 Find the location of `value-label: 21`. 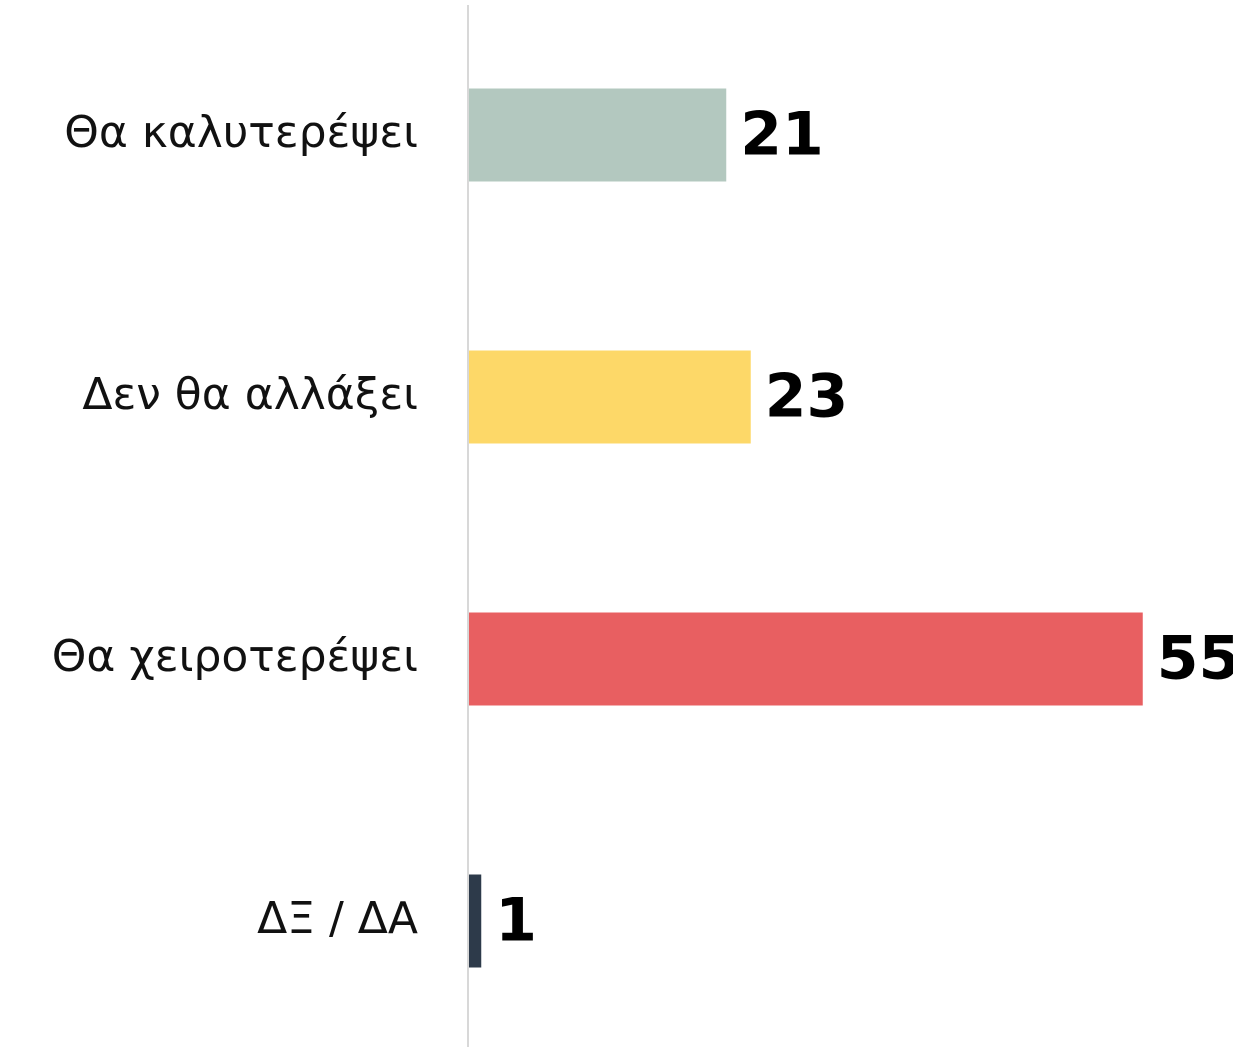

value-label: 21 is located at coordinates (782, 135).